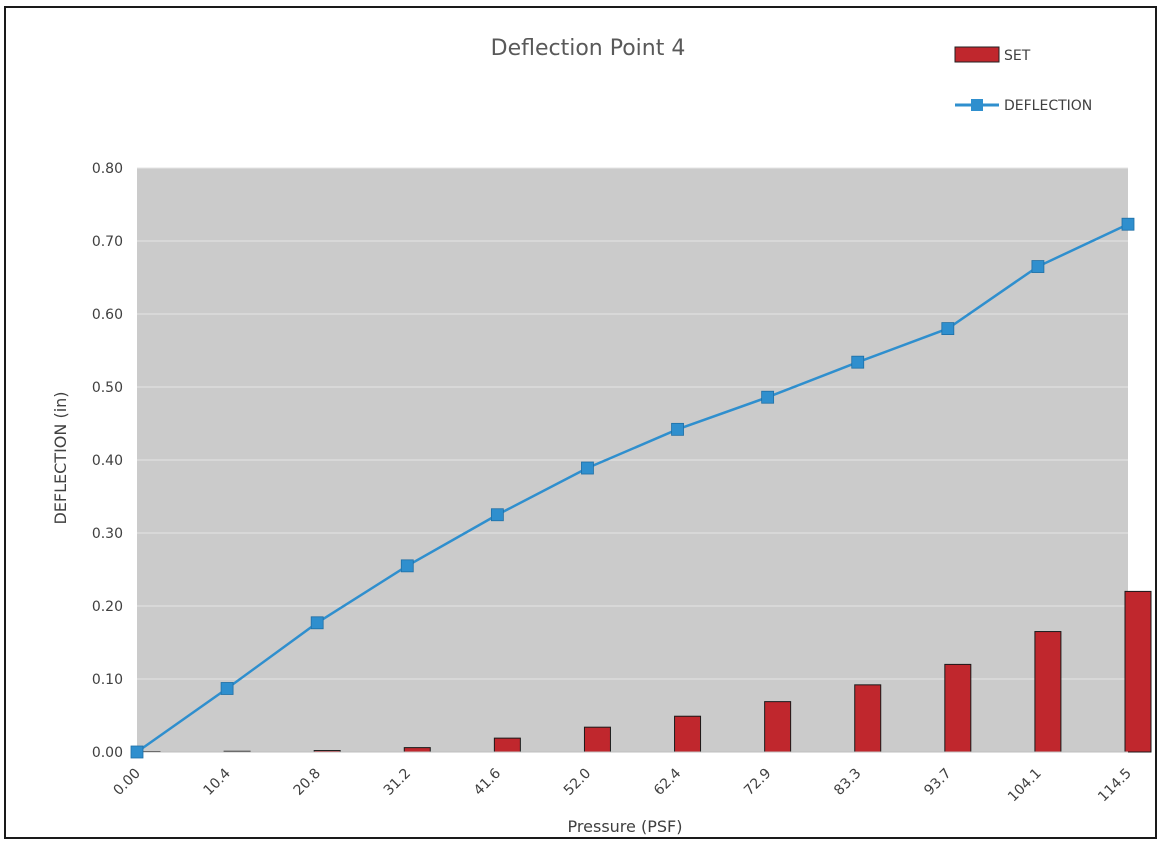 The height and width of the screenshot is (843, 1163). What do you see at coordinates (937, 782) in the screenshot?
I see `x-tick-label: 93.7` at bounding box center [937, 782].